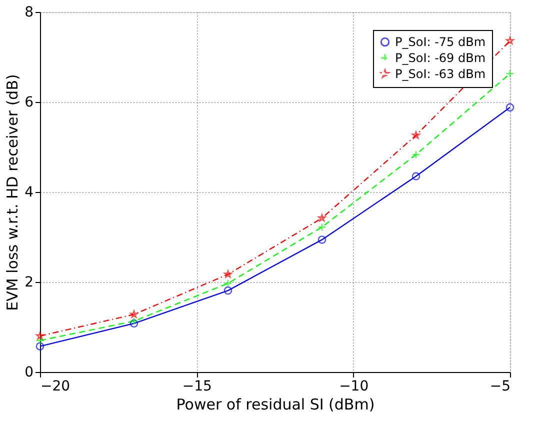 The width and height of the screenshot is (555, 445). I want to click on x-tick-label: −20, so click(55, 386).